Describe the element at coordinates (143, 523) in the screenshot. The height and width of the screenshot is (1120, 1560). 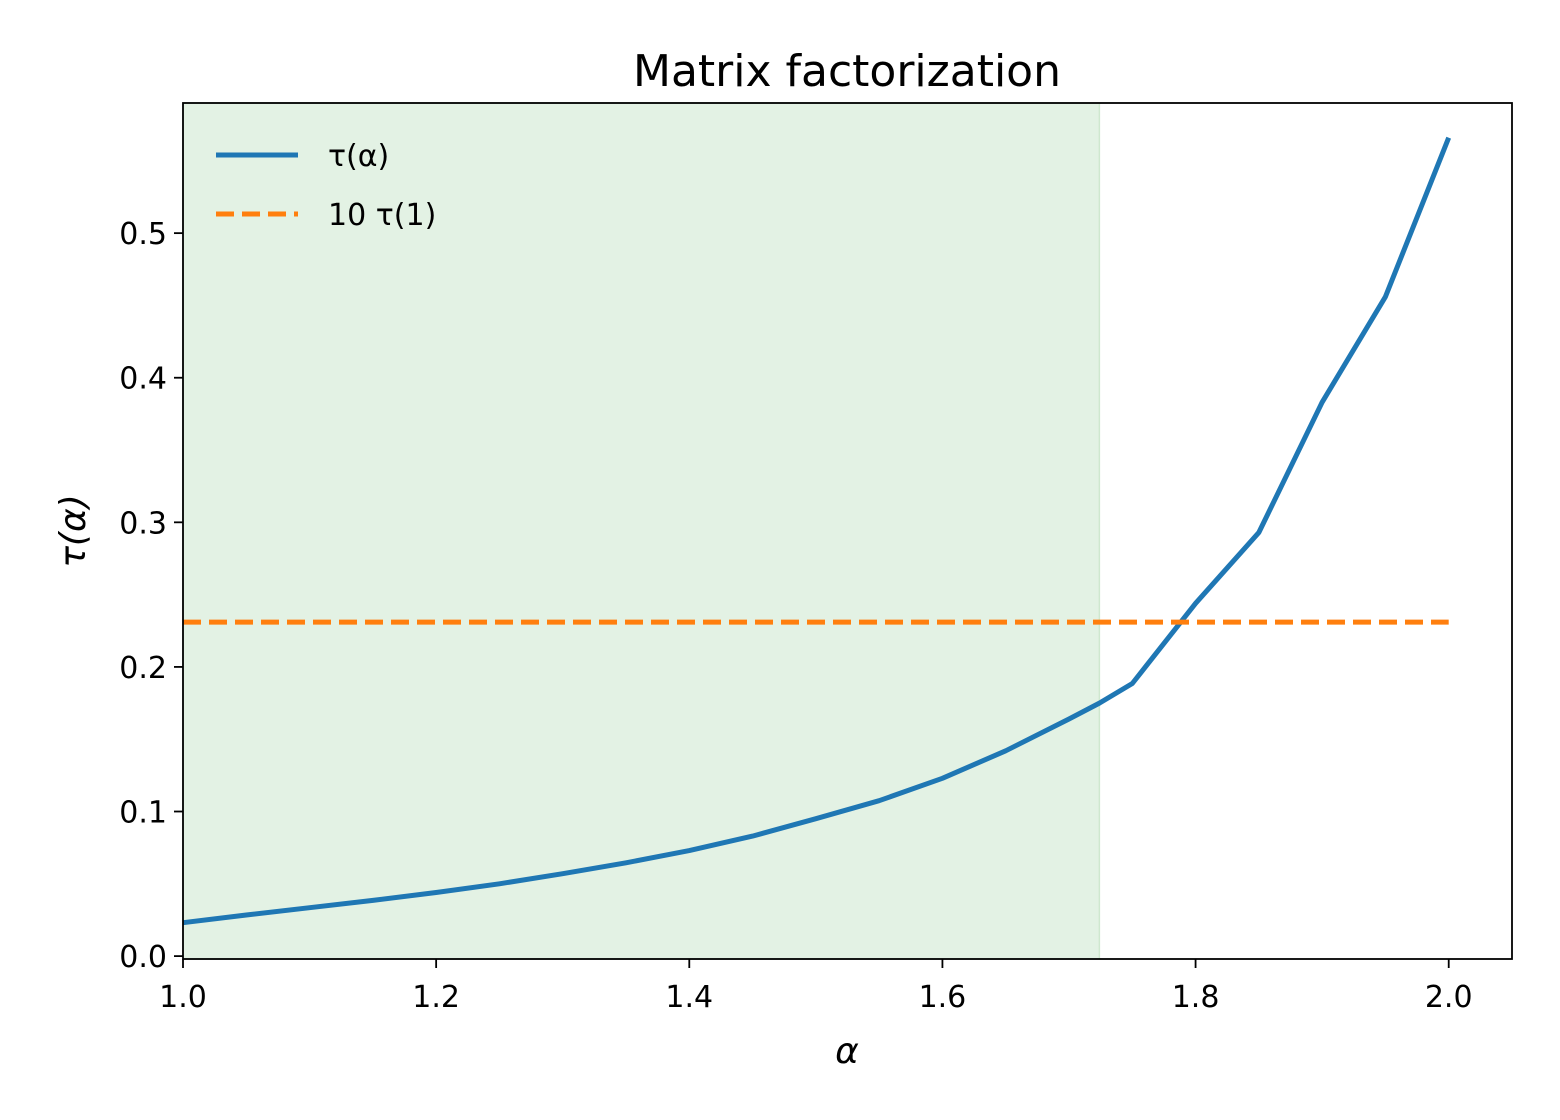
I see `y-tick-label: 0.3` at that location.